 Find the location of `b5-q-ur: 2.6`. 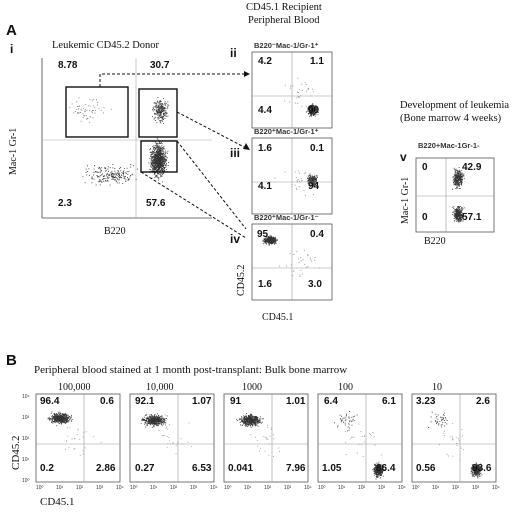

b5-q-ur: 2.6 is located at coordinates (483, 401).